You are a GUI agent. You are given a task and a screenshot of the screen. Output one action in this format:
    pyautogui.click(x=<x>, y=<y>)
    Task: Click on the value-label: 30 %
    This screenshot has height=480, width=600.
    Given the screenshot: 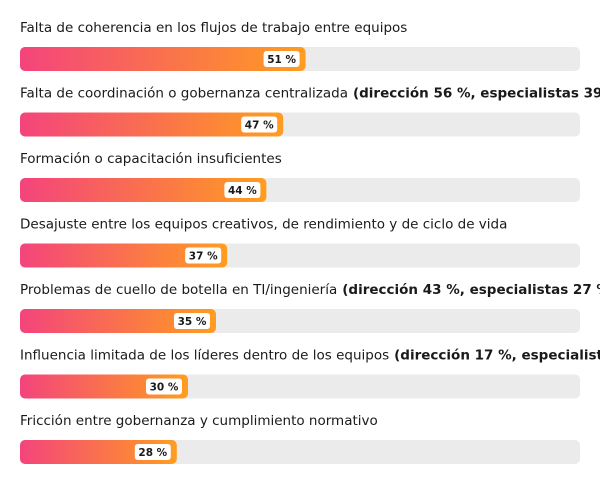 What is the action you would take?
    pyautogui.click(x=164, y=388)
    